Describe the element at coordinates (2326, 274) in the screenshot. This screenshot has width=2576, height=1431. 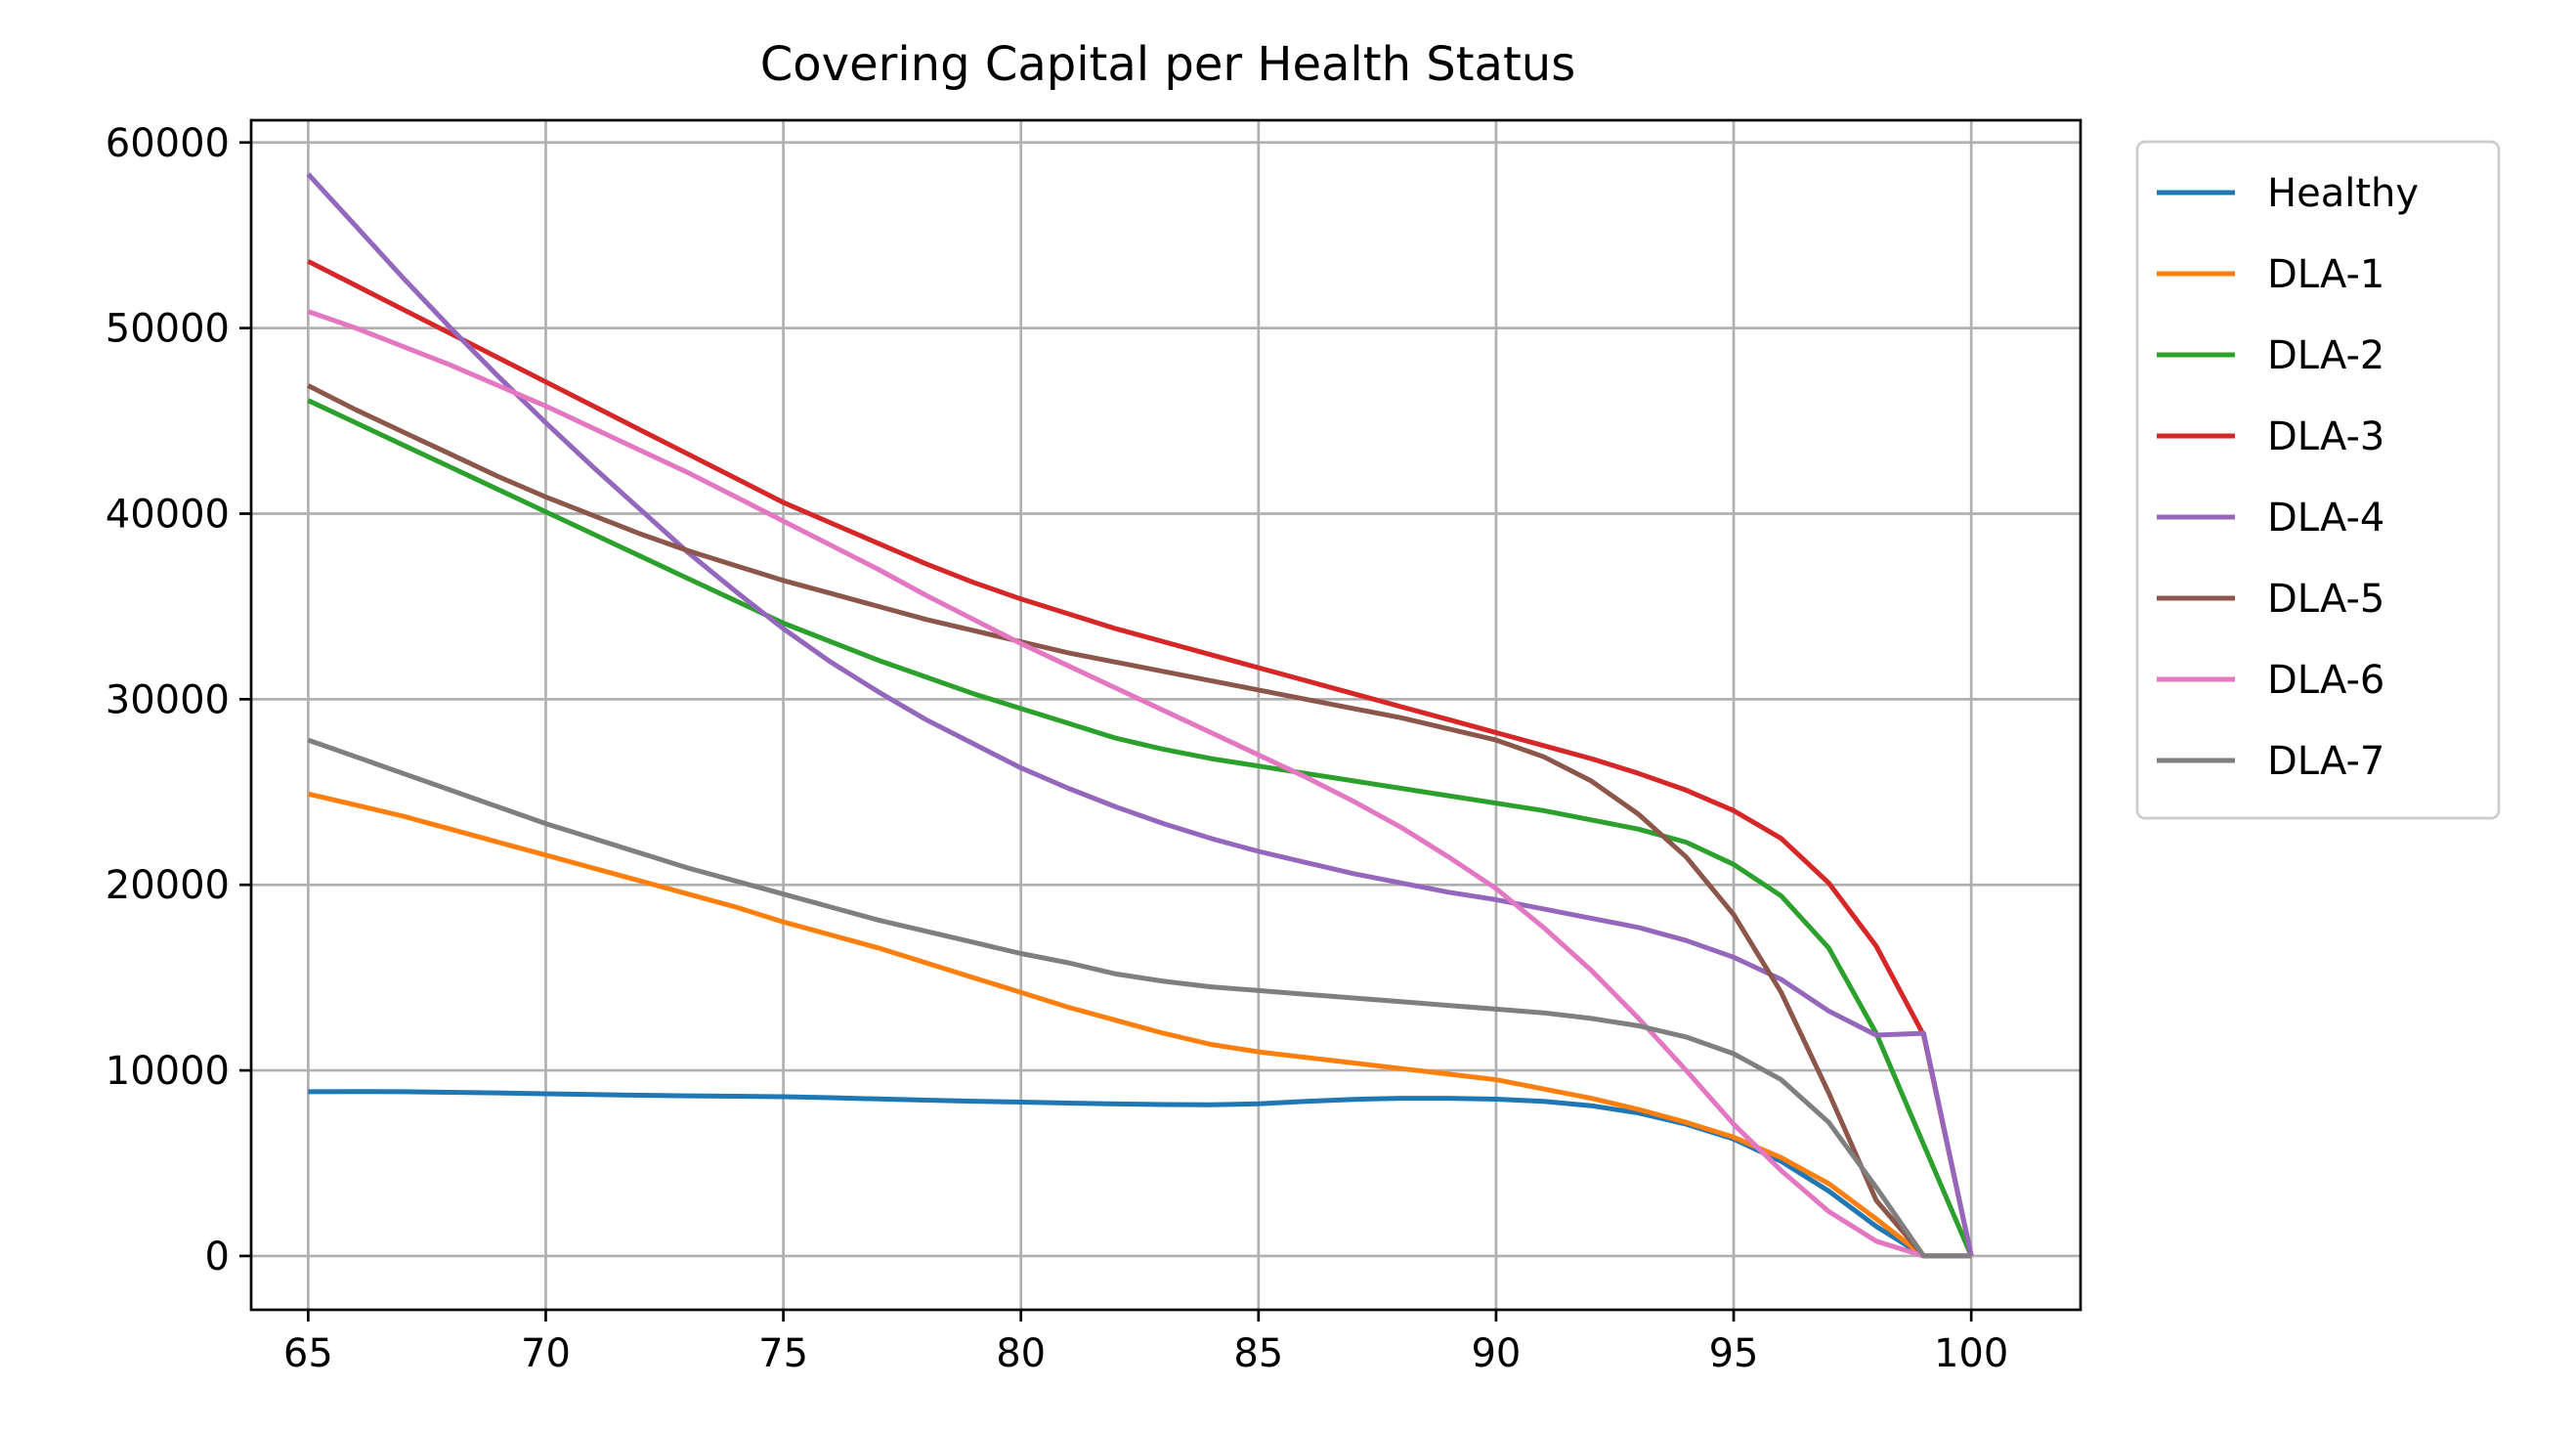
I see `legend-label-dla-1: DLA-1` at that location.